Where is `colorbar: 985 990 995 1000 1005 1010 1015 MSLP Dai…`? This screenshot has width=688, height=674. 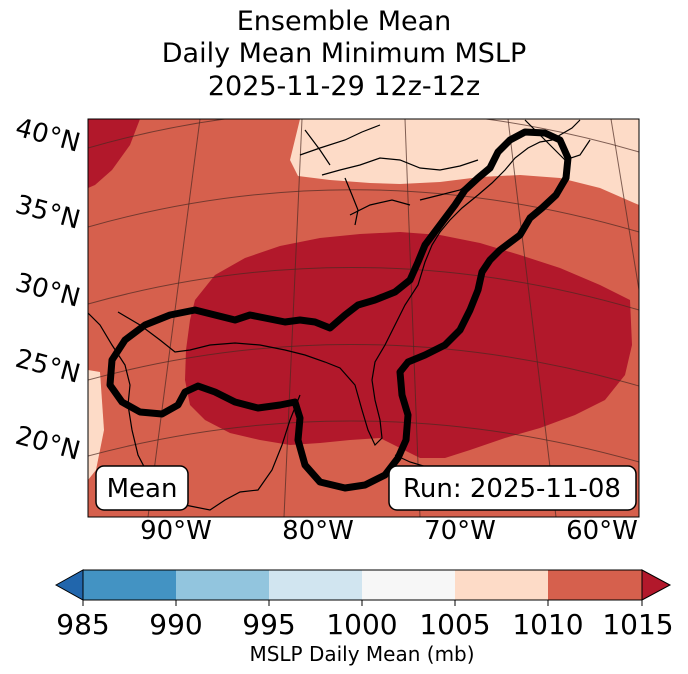
colorbar: 985 990 995 1000 1005 1010 1015 MSLP Dai… is located at coordinates (364, 617).